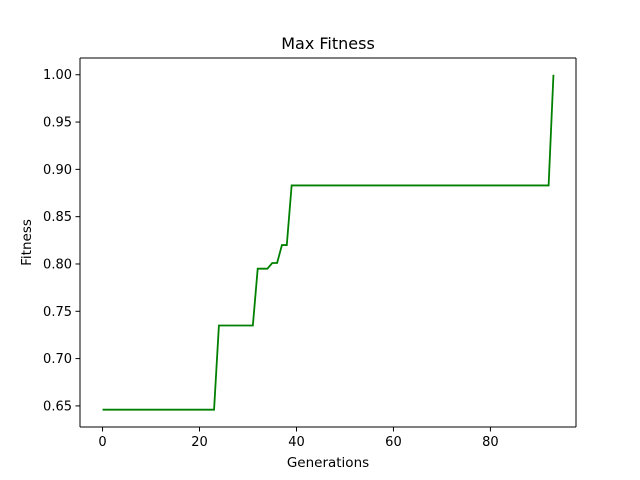 The image size is (640, 480). What do you see at coordinates (490, 442) in the screenshot?
I see `x-tick-label: 80` at bounding box center [490, 442].